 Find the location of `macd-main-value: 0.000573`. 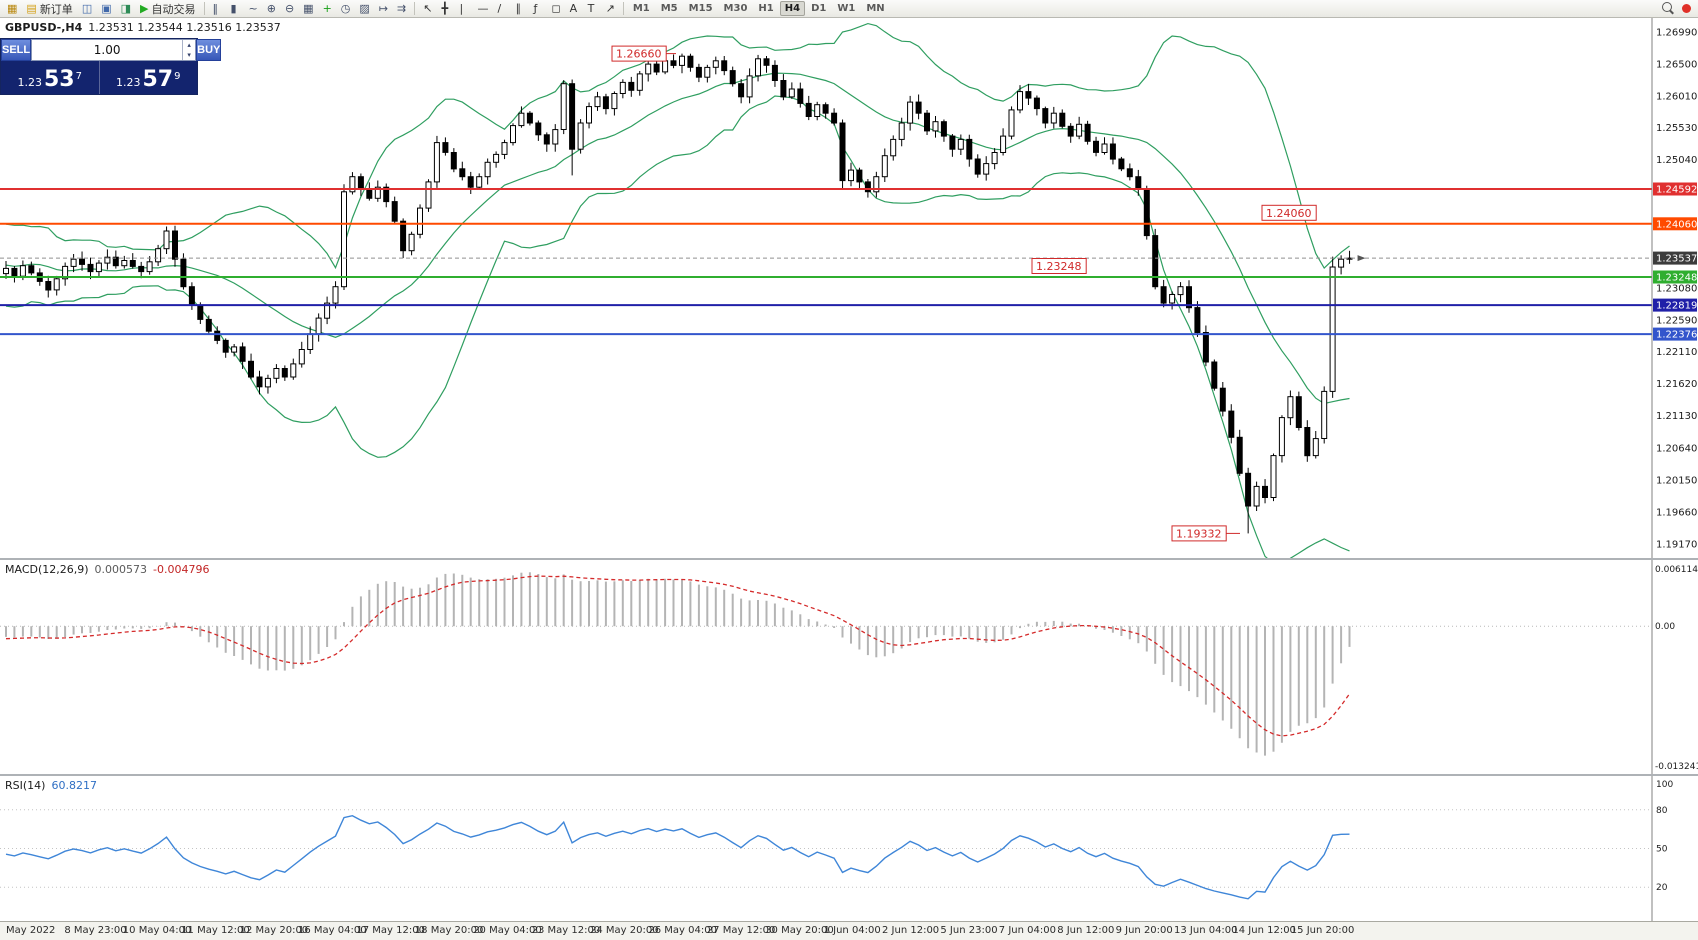

macd-main-value: 0.000573 is located at coordinates (121, 569).